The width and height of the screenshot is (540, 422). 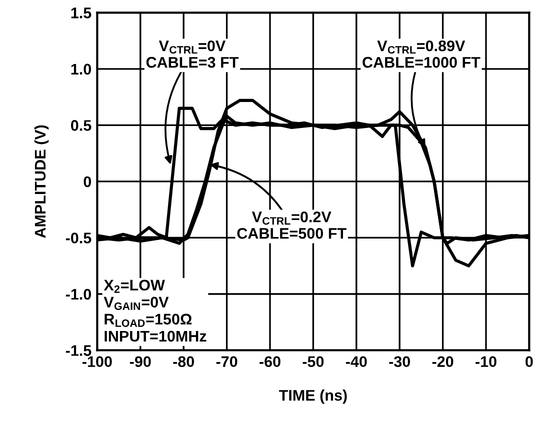 I want to click on y-tick-label: -1.0, so click(x=79, y=294).